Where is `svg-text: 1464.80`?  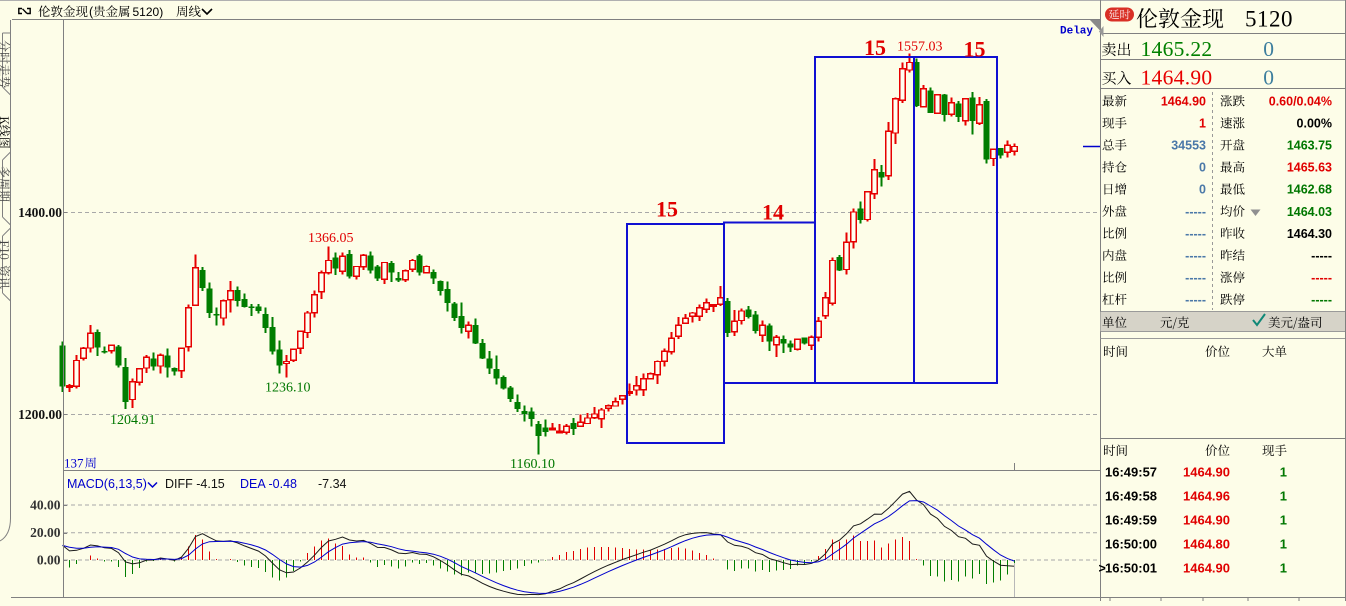 svg-text: 1464.80 is located at coordinates (1206, 544).